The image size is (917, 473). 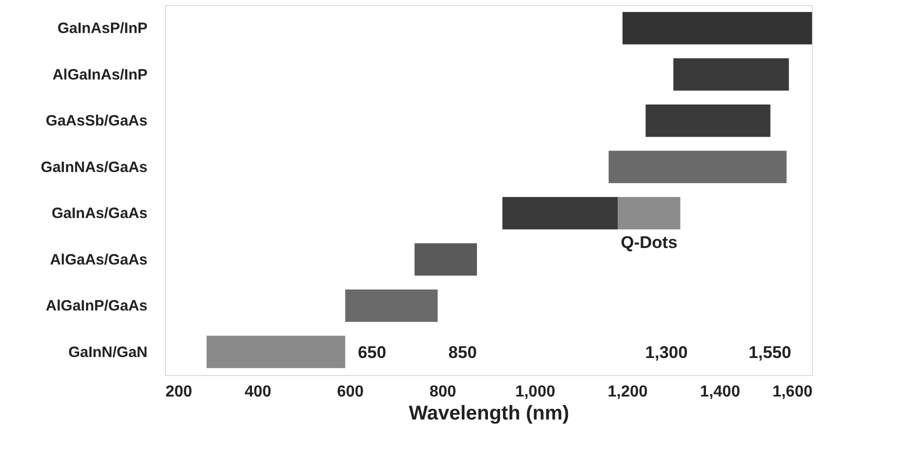 I want to click on y-tick-label: GaInN/GaN, so click(x=108, y=352).